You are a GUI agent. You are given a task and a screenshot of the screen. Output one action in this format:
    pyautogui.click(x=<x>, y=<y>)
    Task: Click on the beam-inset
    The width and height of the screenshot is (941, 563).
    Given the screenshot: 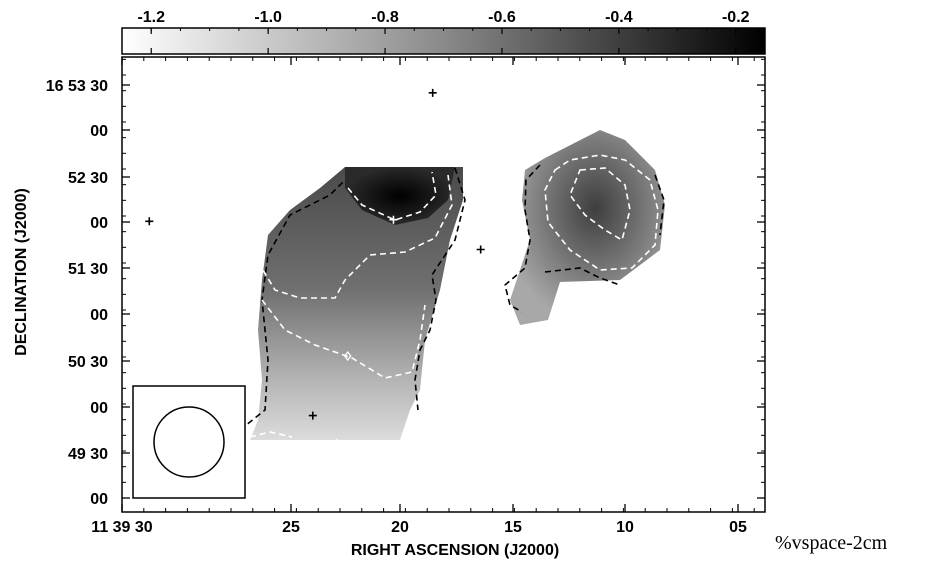 What is the action you would take?
    pyautogui.click(x=189, y=442)
    